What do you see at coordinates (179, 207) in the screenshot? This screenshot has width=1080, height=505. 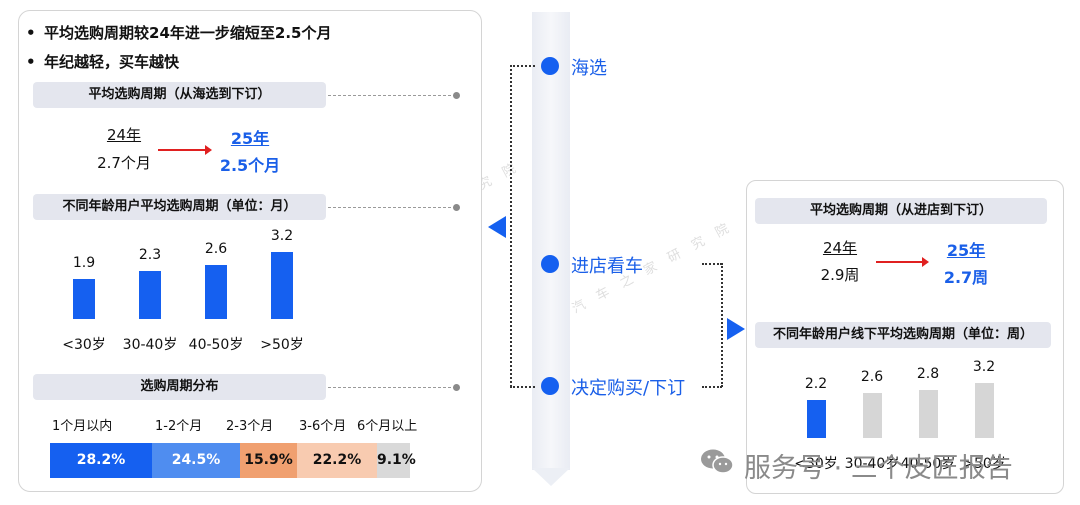 I see `section-title: 不同年龄用户平均选购周期（单位：月）` at bounding box center [179, 207].